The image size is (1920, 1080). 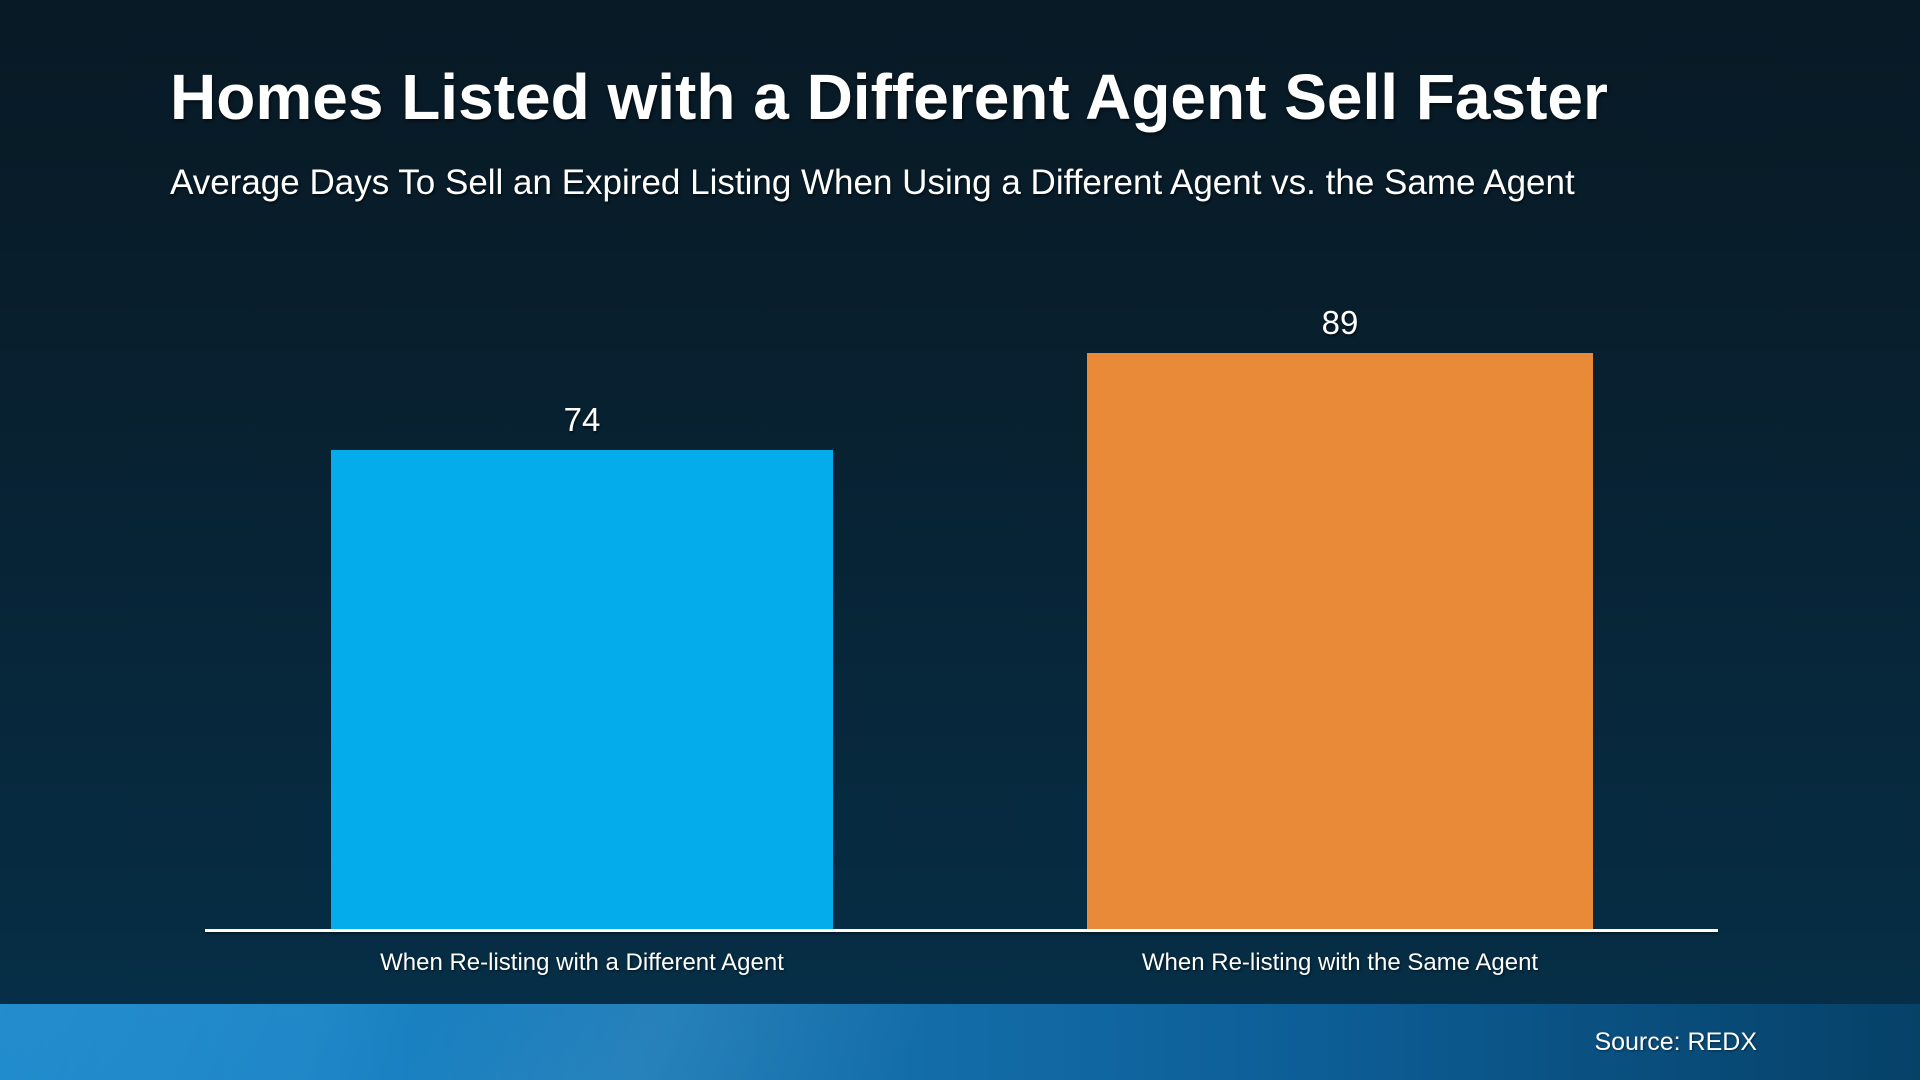 What do you see at coordinates (582, 419) in the screenshot?
I see `value-label-different-agent: 74` at bounding box center [582, 419].